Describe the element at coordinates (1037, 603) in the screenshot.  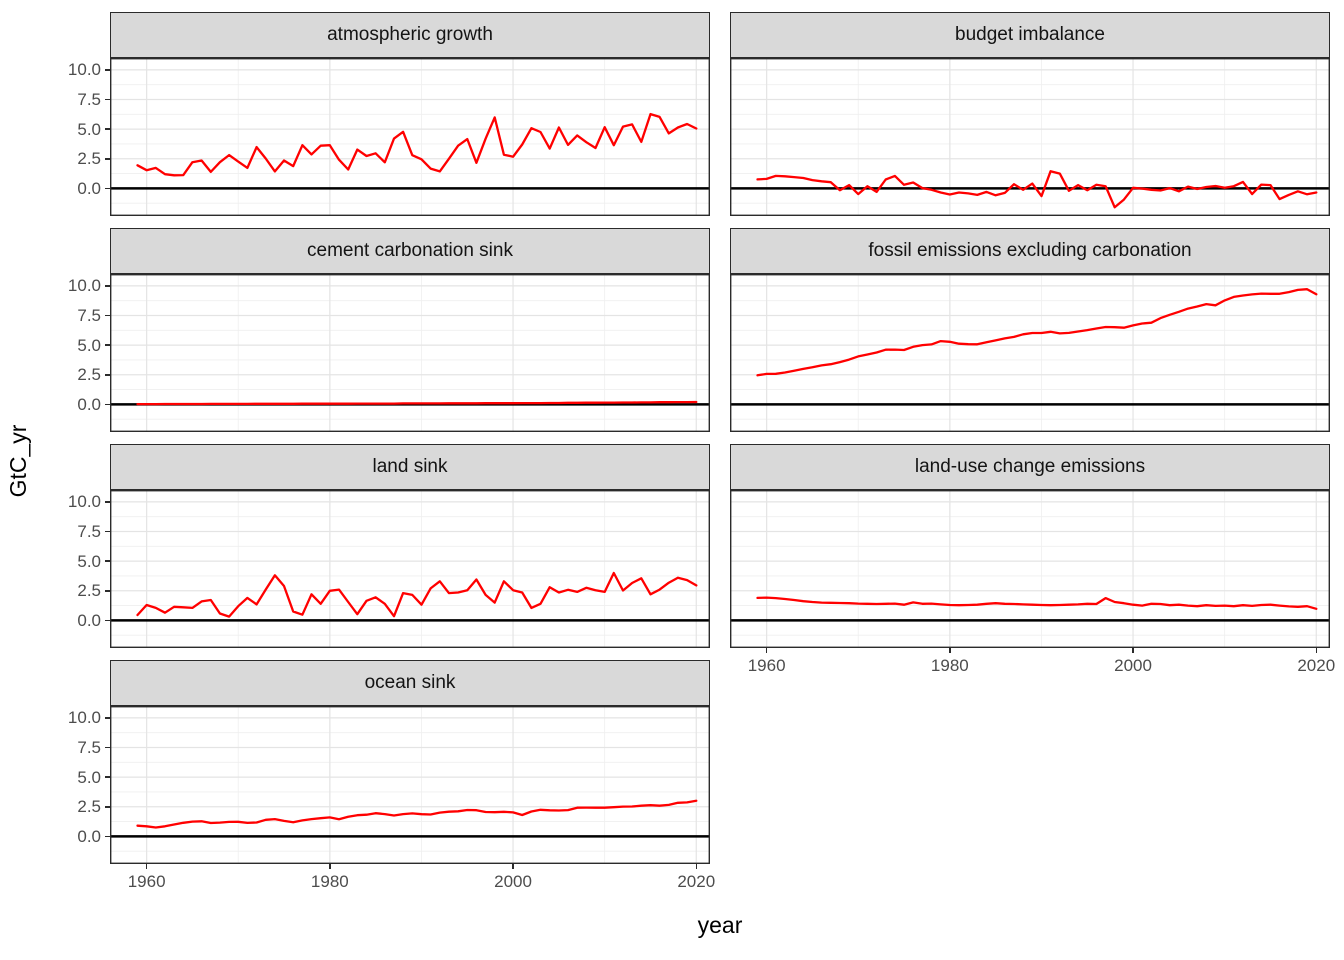
I see `data-line-land-use-change-emissions` at that location.